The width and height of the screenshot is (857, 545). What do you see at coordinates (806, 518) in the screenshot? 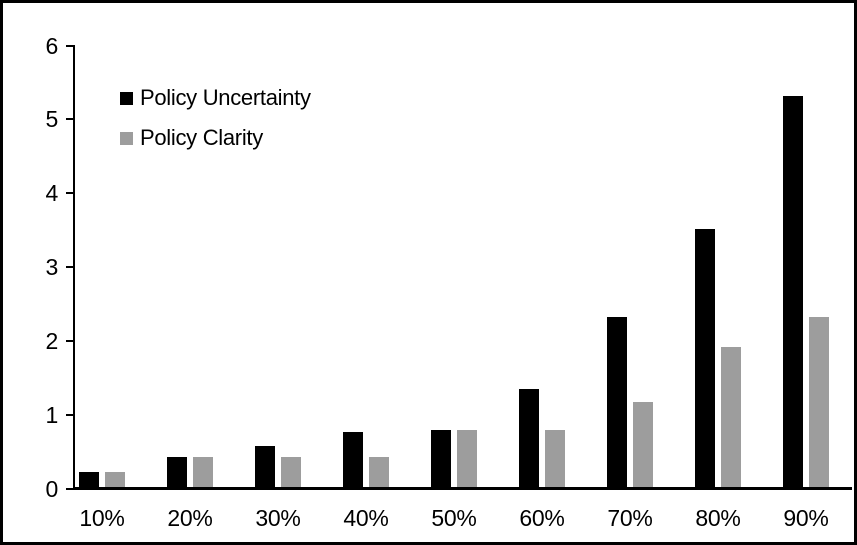
I see `x-category-label: 90%` at bounding box center [806, 518].